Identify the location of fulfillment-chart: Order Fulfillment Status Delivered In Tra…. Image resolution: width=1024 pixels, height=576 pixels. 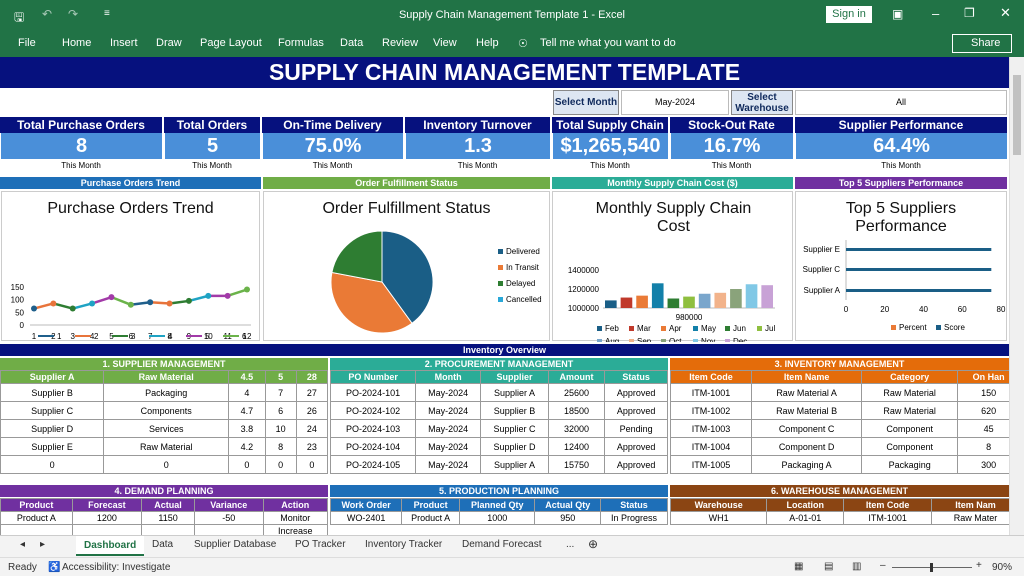
(406, 266).